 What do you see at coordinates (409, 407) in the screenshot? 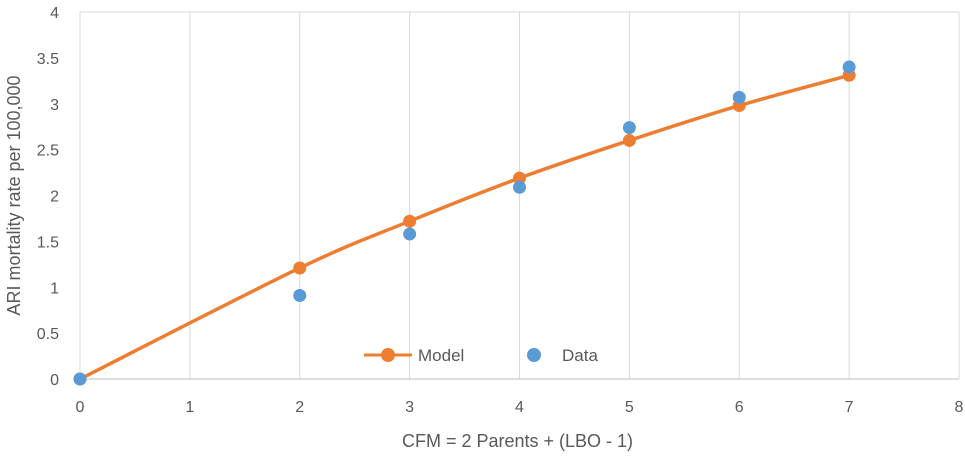
I see `x-tick-label: 3` at bounding box center [409, 407].